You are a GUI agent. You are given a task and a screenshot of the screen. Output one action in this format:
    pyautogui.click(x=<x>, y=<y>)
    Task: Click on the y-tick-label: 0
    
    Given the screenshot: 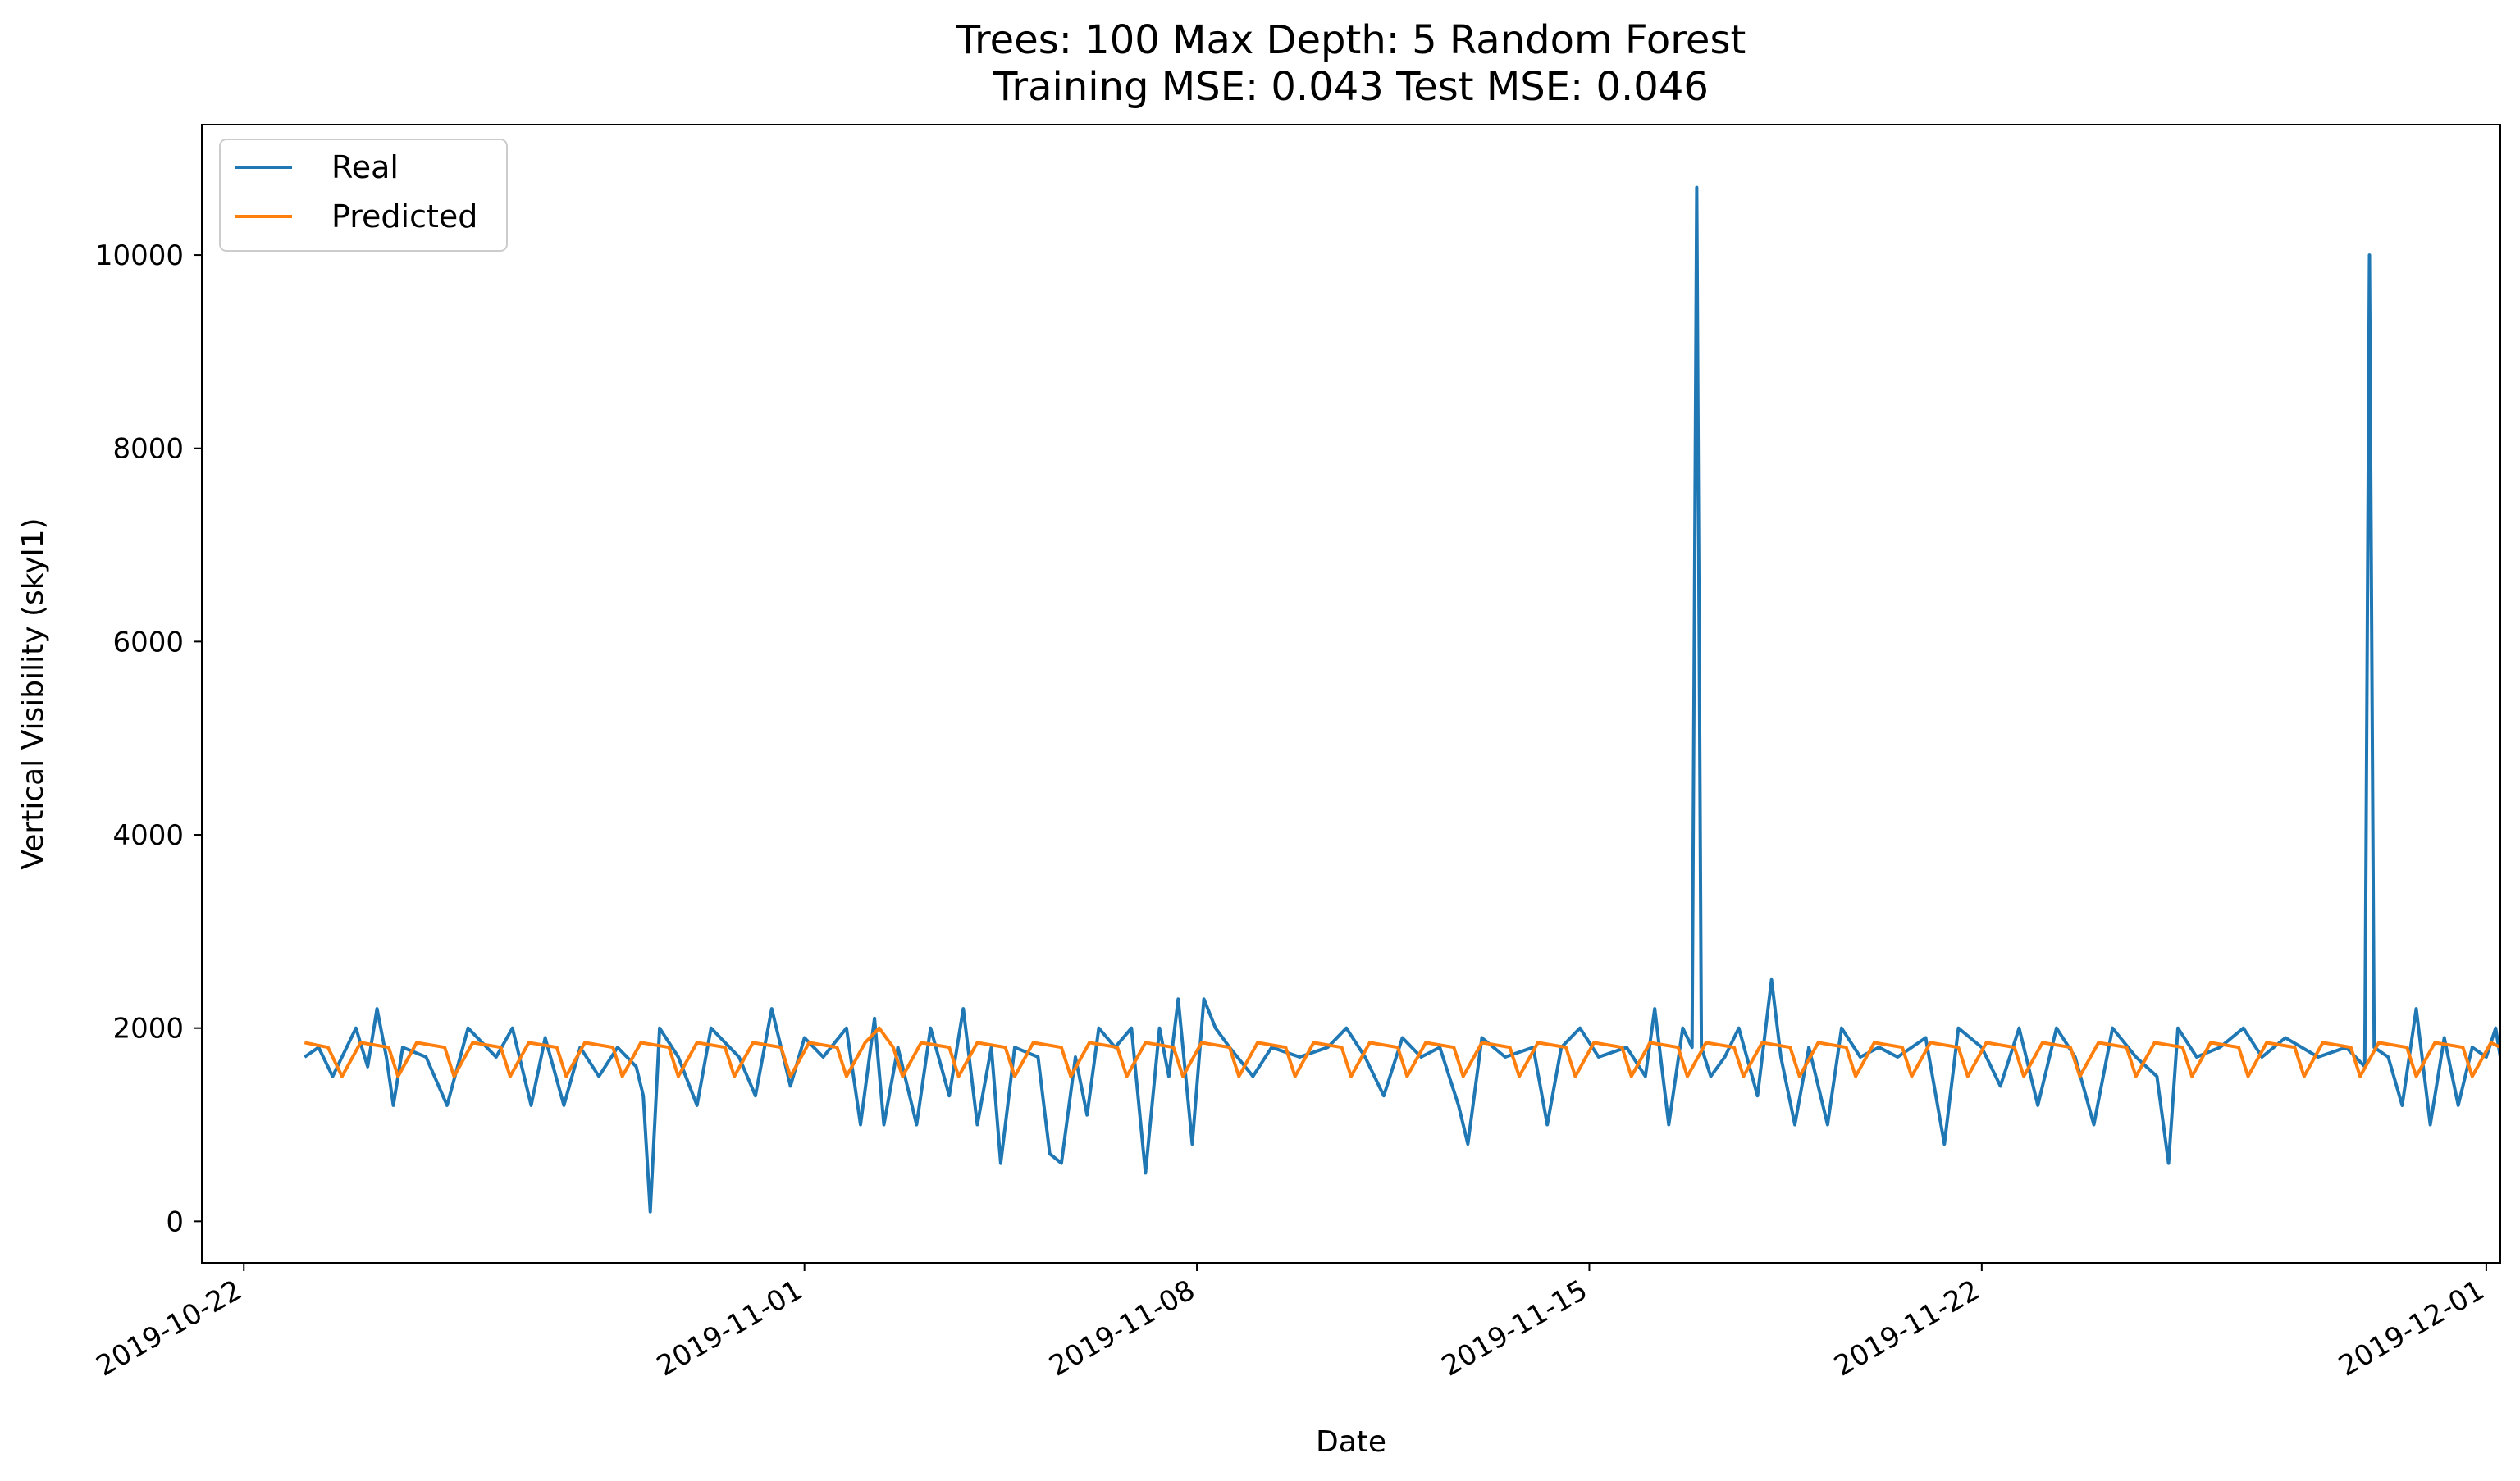 What is the action you would take?
    pyautogui.click(x=175, y=1221)
    